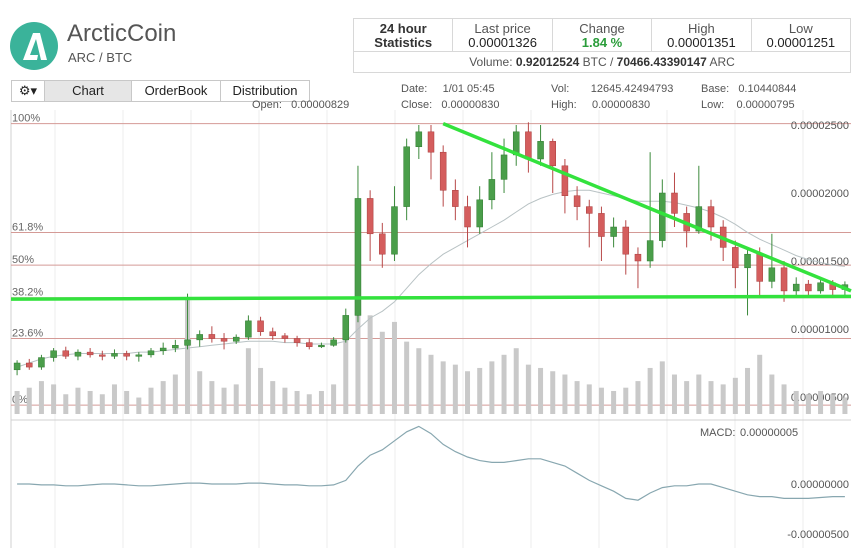 The image size is (859, 548). What do you see at coordinates (267, 105) in the screenshot?
I see `info-open-label: Open:` at bounding box center [267, 105].